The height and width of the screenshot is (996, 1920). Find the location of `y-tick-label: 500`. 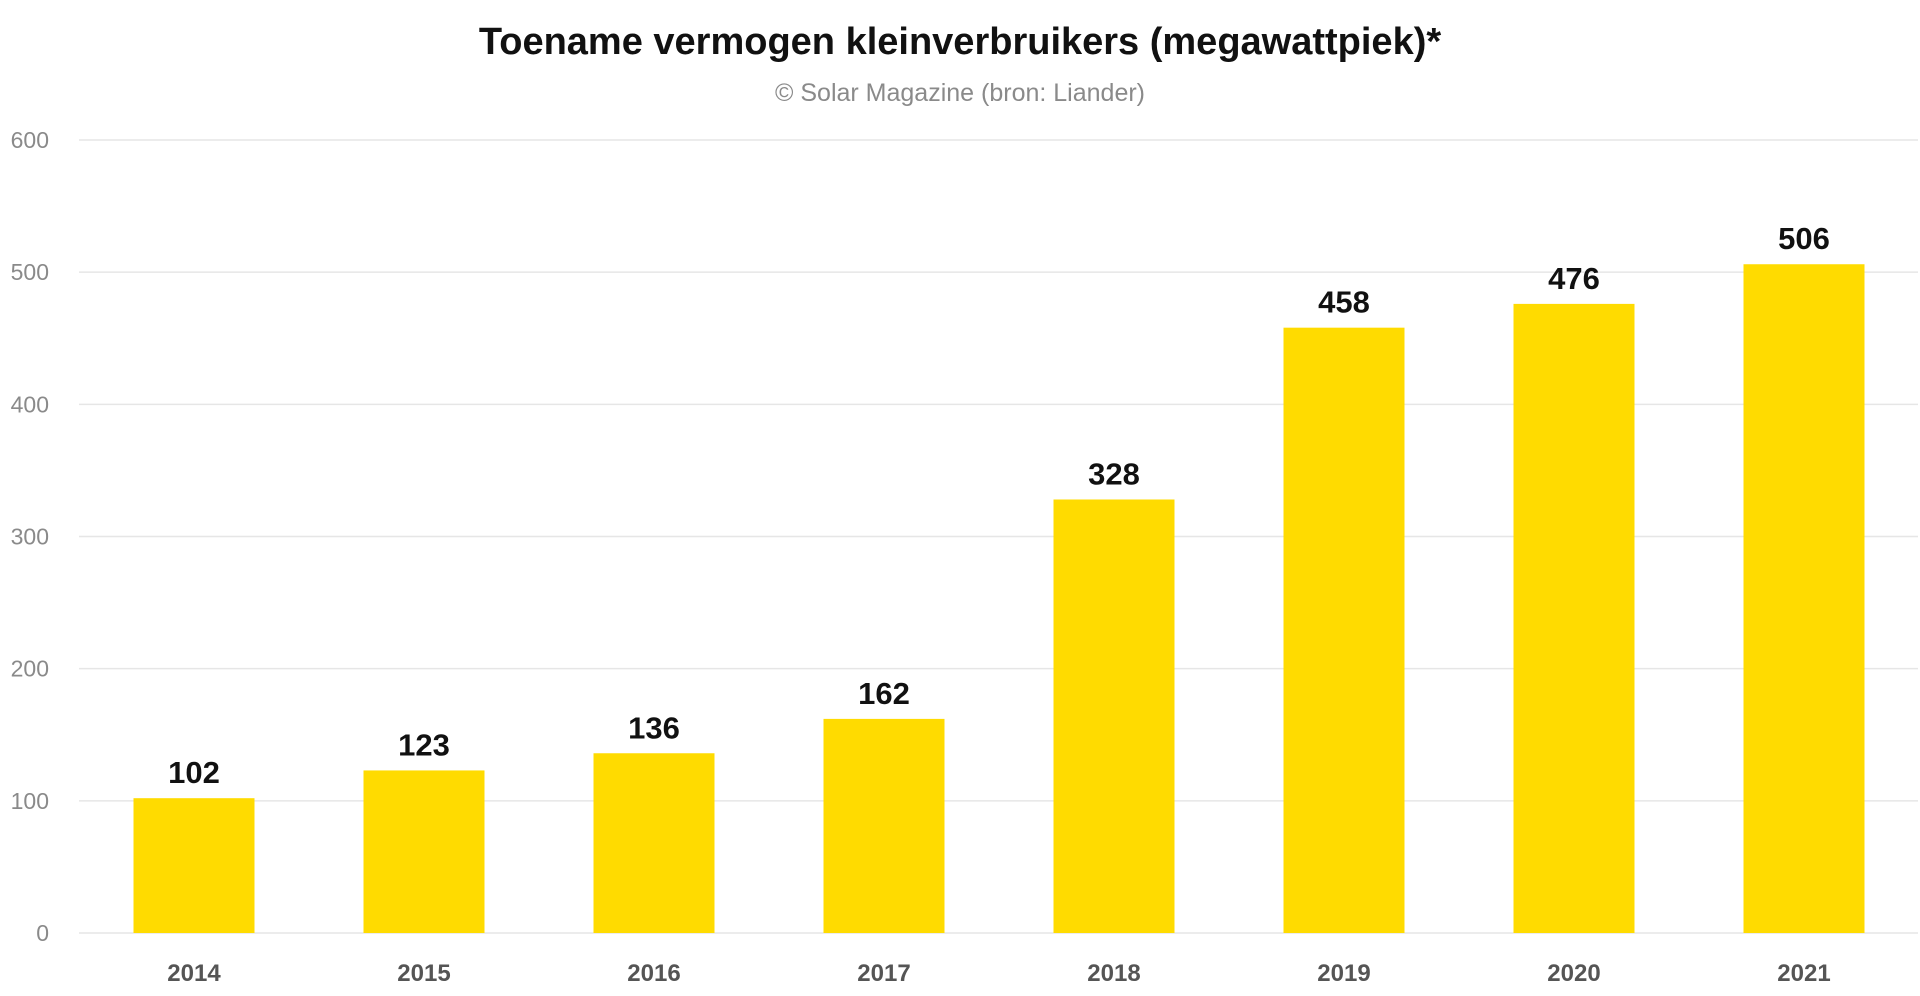

y-tick-label: 500 is located at coordinates (30, 272).